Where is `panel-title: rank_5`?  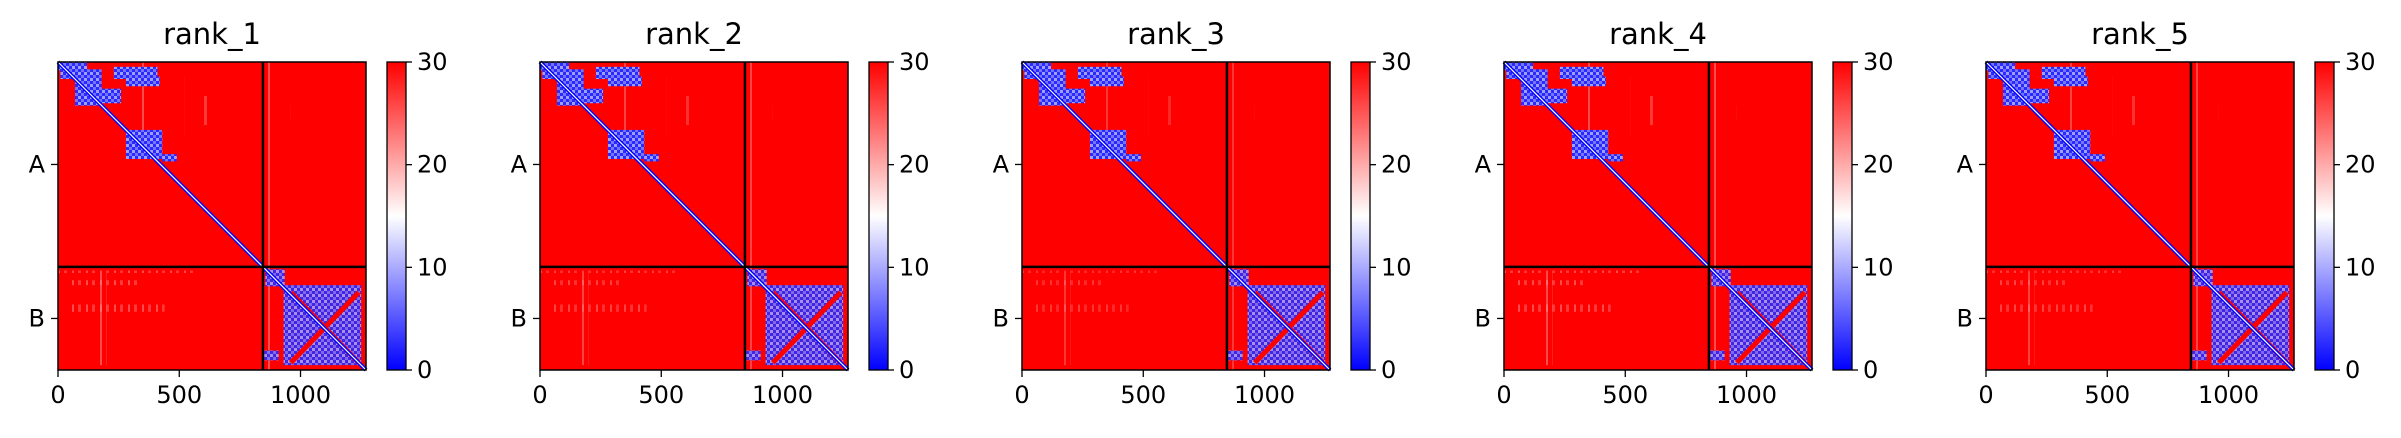
panel-title: rank_5 is located at coordinates (2140, 34).